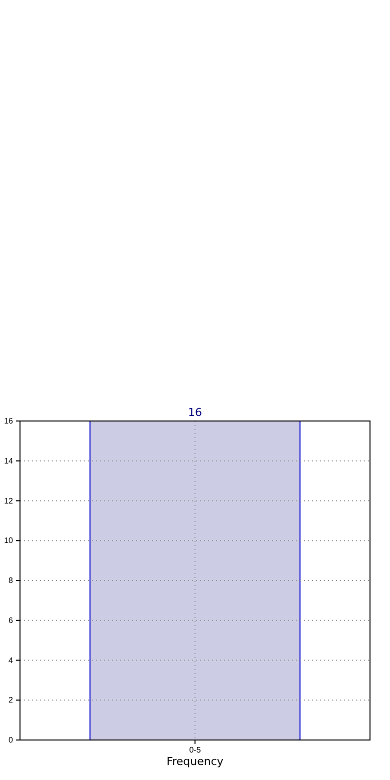 The height and width of the screenshot is (780, 390). Describe the element at coordinates (9, 421) in the screenshot. I see `y-tick-label: 16` at that location.